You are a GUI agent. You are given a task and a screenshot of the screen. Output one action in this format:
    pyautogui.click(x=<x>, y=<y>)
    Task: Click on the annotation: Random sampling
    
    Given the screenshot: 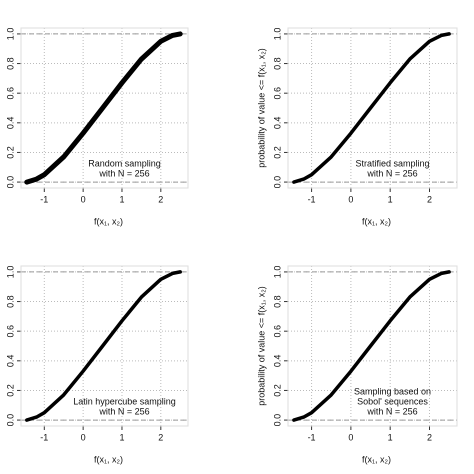 What is the action you would take?
    pyautogui.click(x=124, y=163)
    